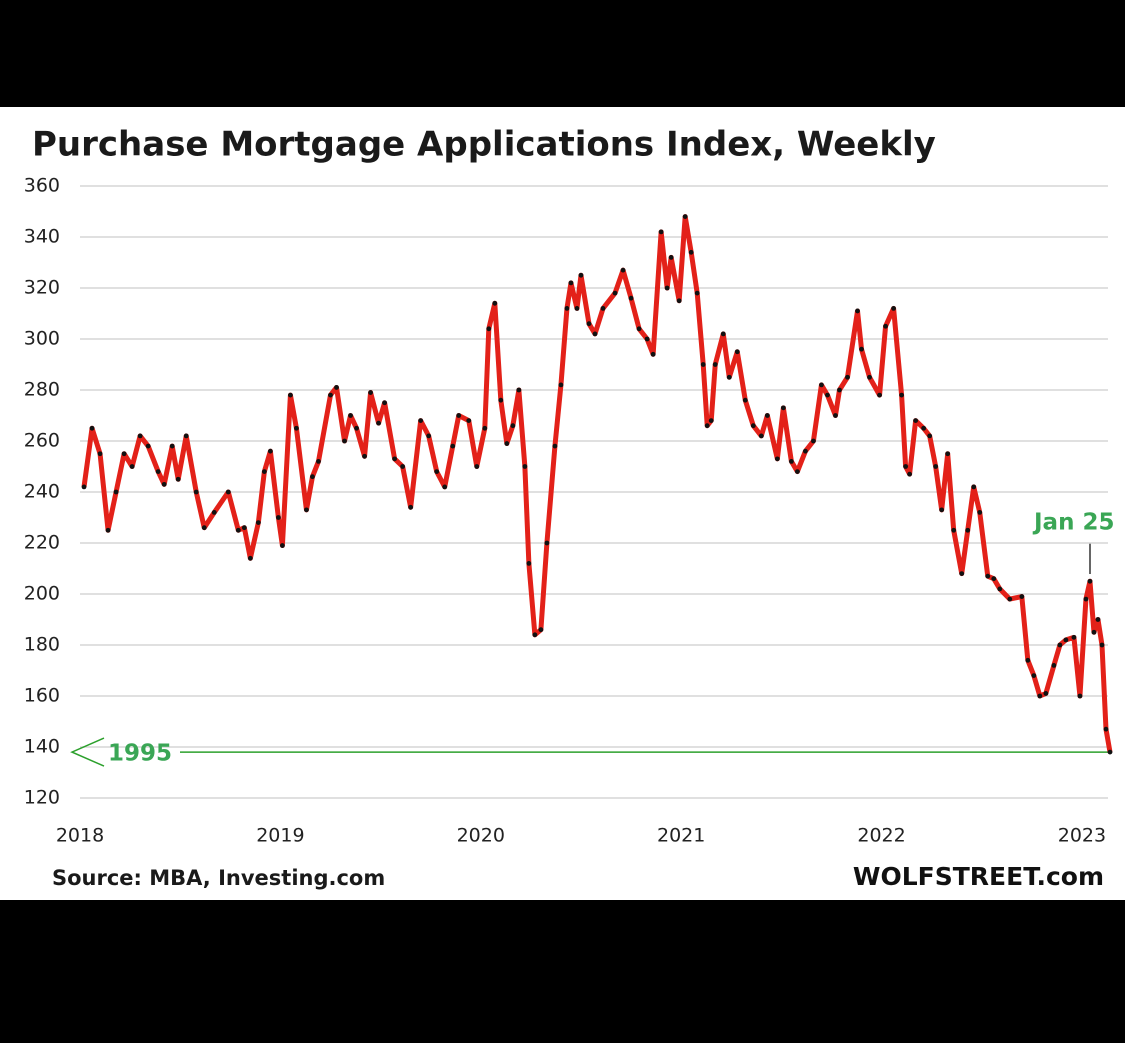 This screenshot has width=1125, height=1043. What do you see at coordinates (42, 441) in the screenshot?
I see `y-tick-label: 260` at bounding box center [42, 441].